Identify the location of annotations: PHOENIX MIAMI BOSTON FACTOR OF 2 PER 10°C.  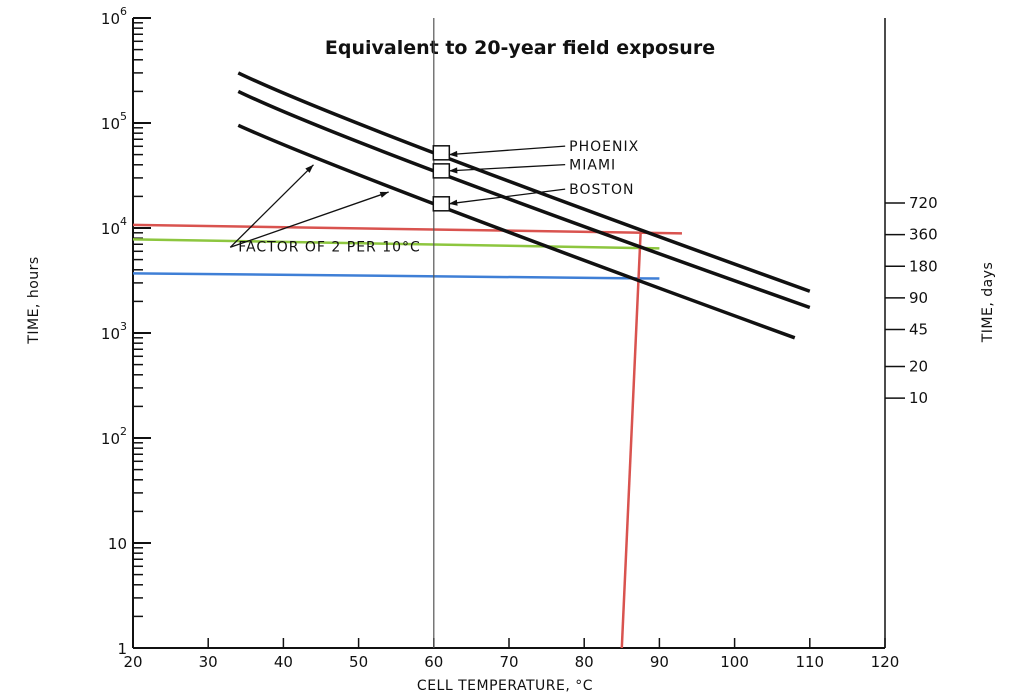
(434, 197).